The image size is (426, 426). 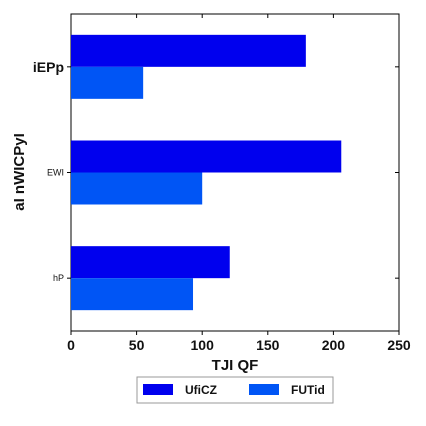 I want to click on y-tick-label: iEPp, so click(x=48, y=67).